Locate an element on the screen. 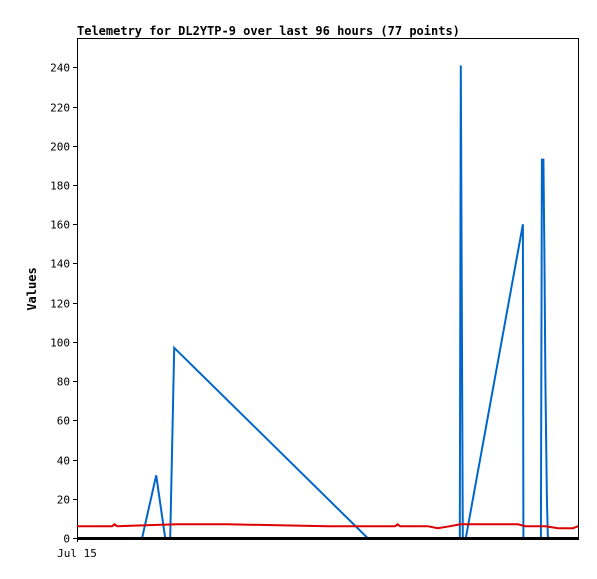 This screenshot has height=579, width=597. y-tick-label: 100 is located at coordinates (60, 343).